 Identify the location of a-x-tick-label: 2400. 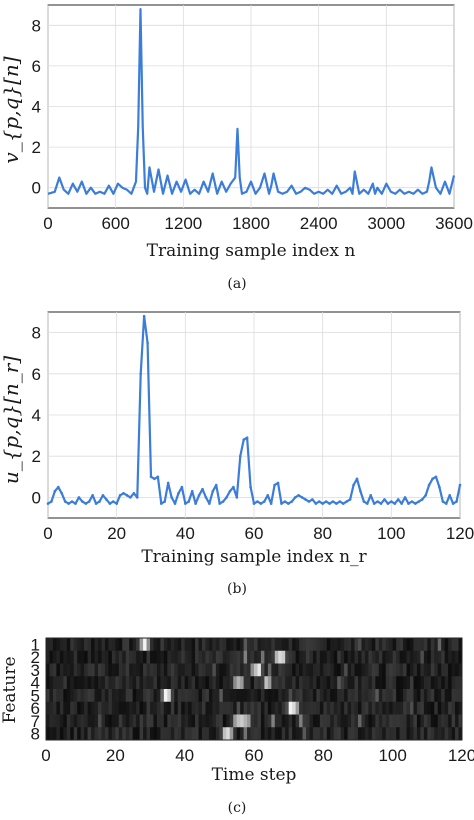
(319, 223).